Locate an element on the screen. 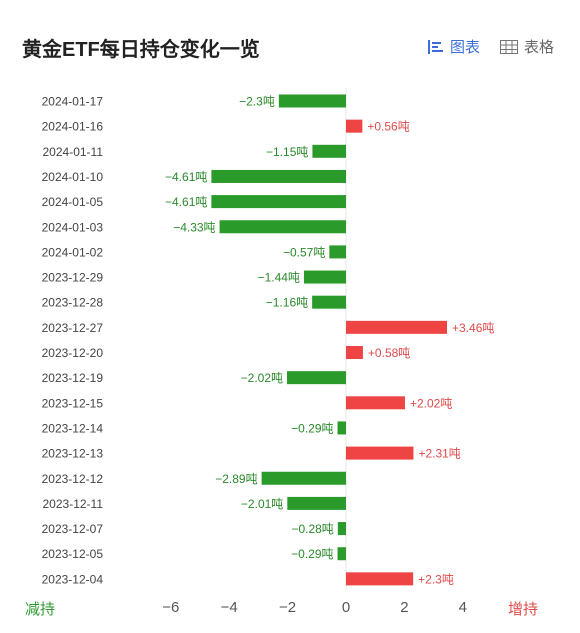 The height and width of the screenshot is (633, 580). page-title: 黄金ETF每日持仓变化一览 is located at coordinates (141, 50).